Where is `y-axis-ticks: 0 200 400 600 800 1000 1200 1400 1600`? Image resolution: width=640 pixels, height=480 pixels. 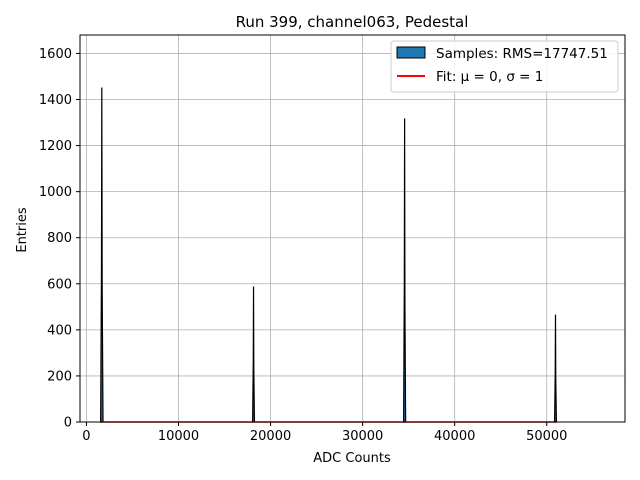
y-axis-ticks: 0 200 400 600 800 1000 1200 1400 1600 is located at coordinates (59, 239).